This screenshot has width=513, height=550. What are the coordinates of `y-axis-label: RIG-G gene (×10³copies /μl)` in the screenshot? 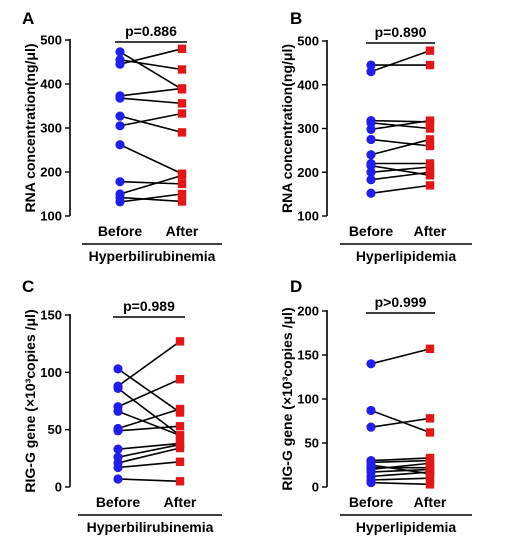 It's located at (287, 398).